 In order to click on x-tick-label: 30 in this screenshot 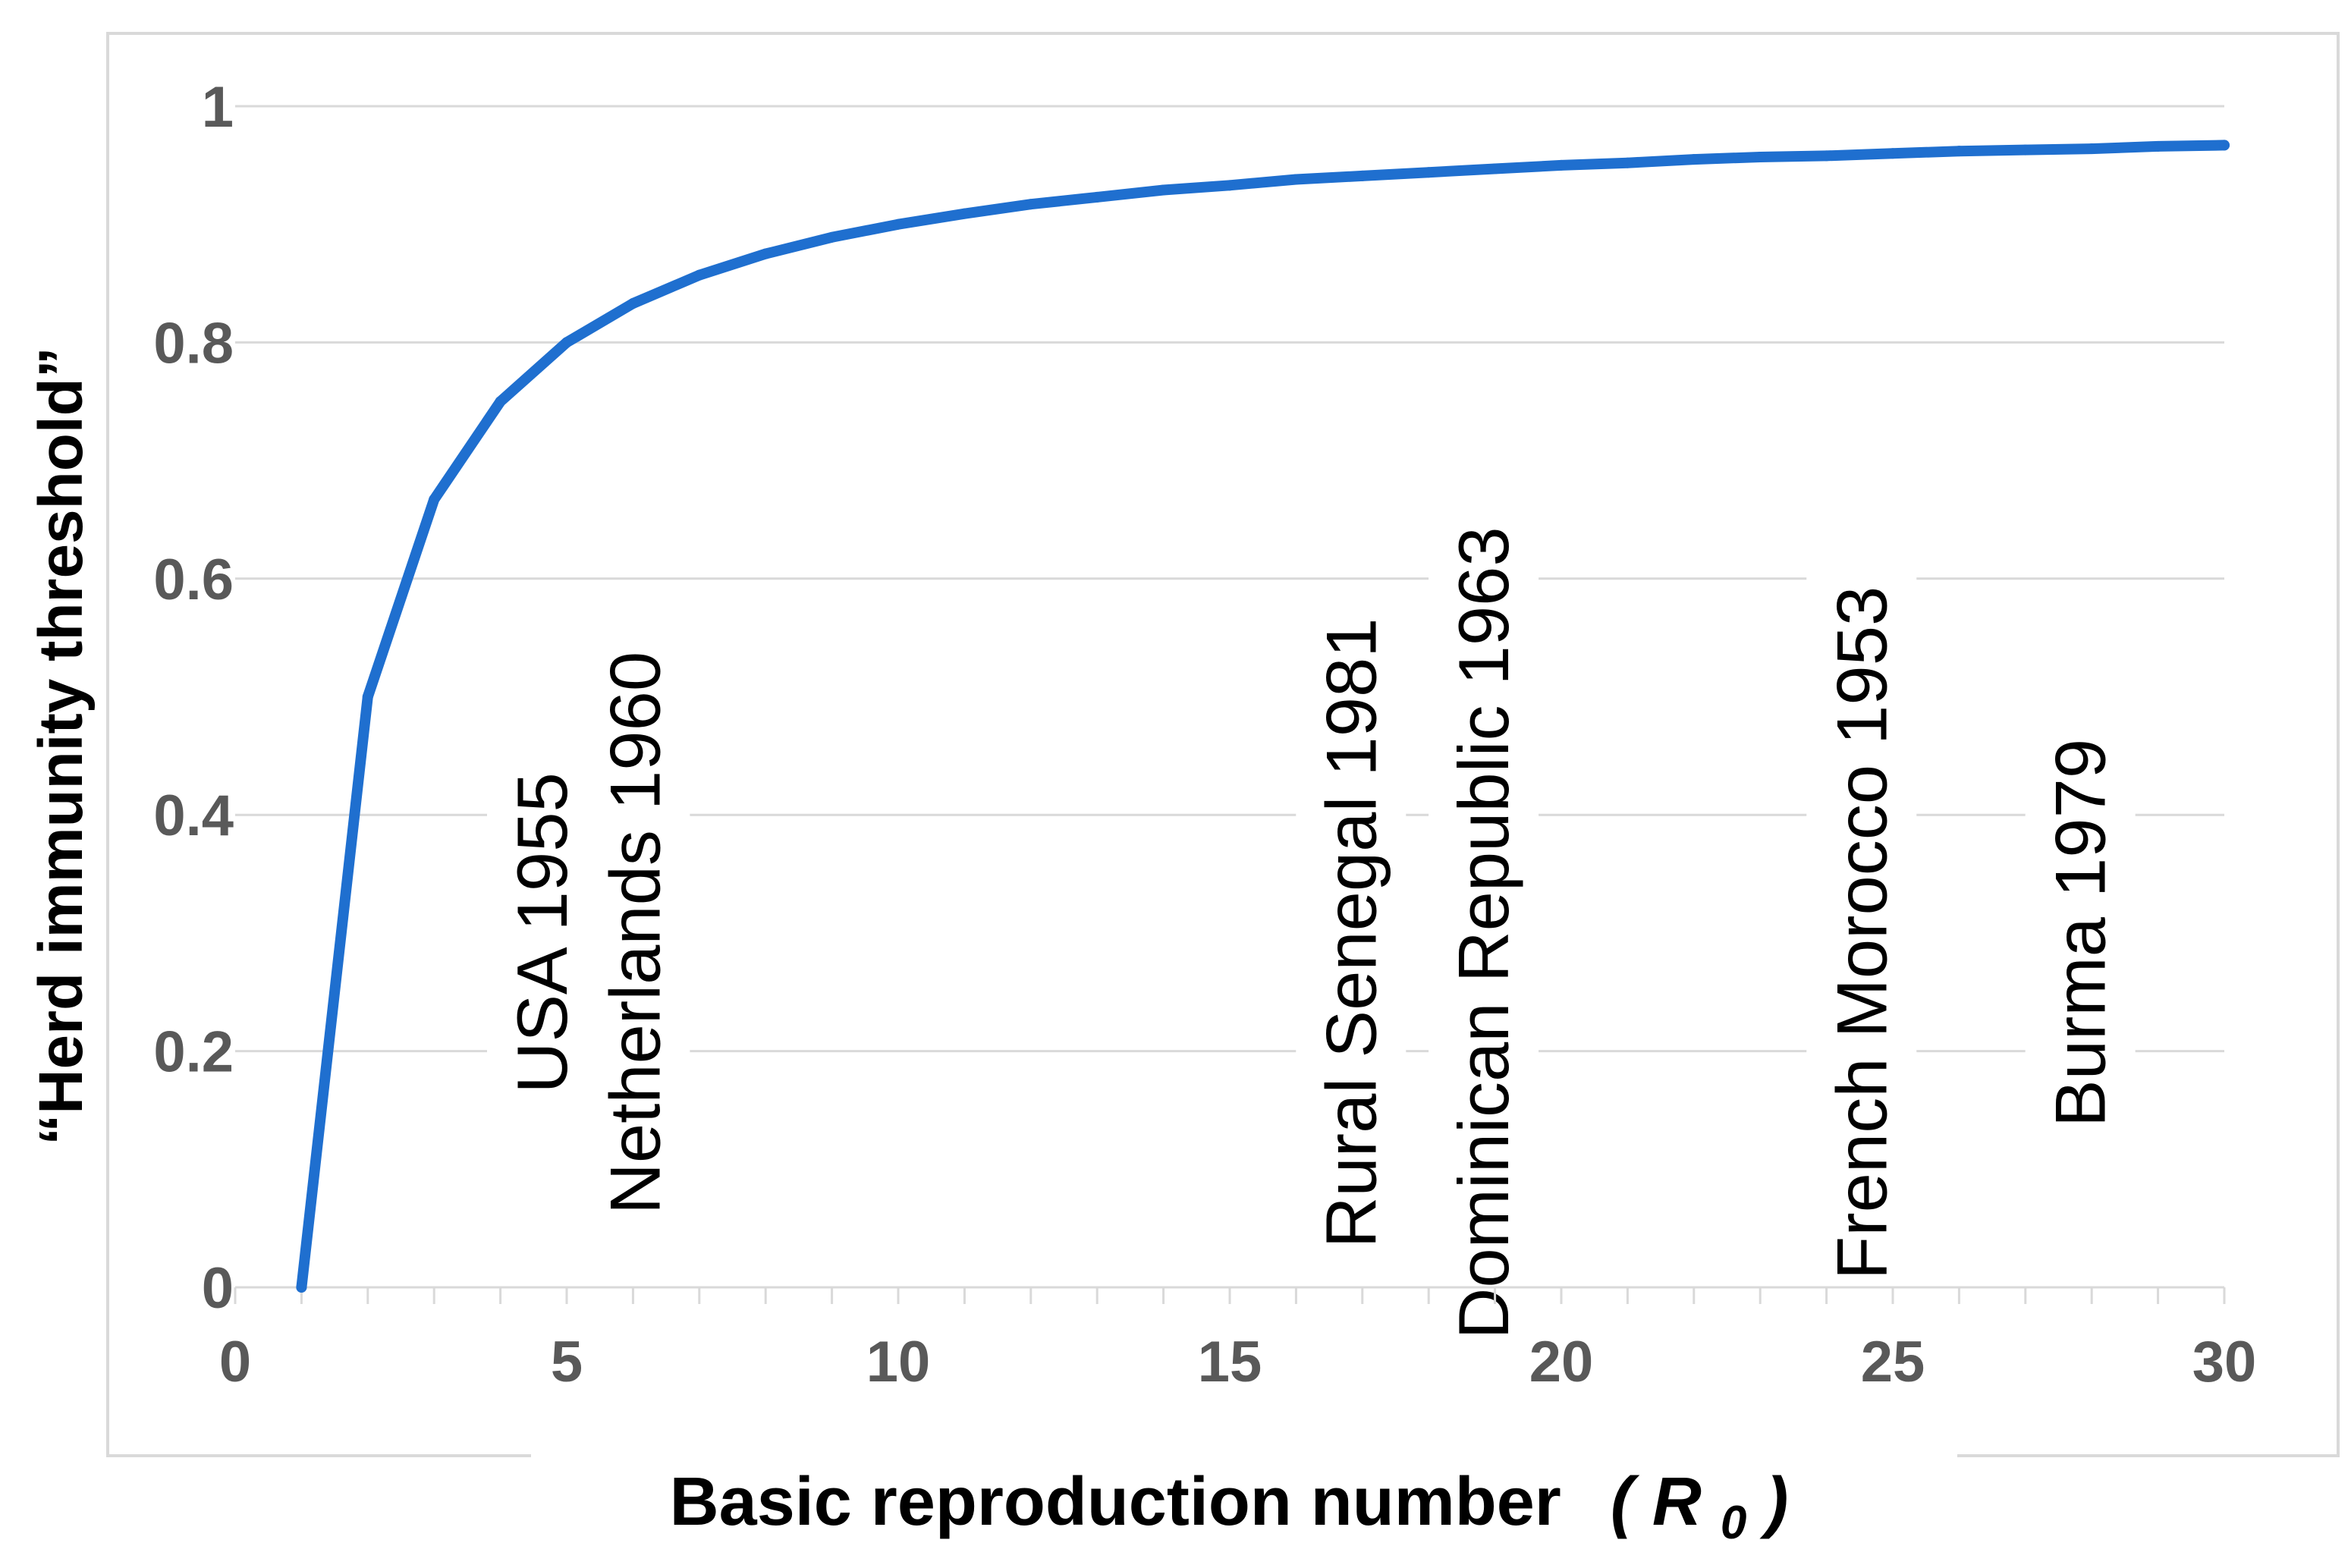, I will do `click(2224, 1362)`.